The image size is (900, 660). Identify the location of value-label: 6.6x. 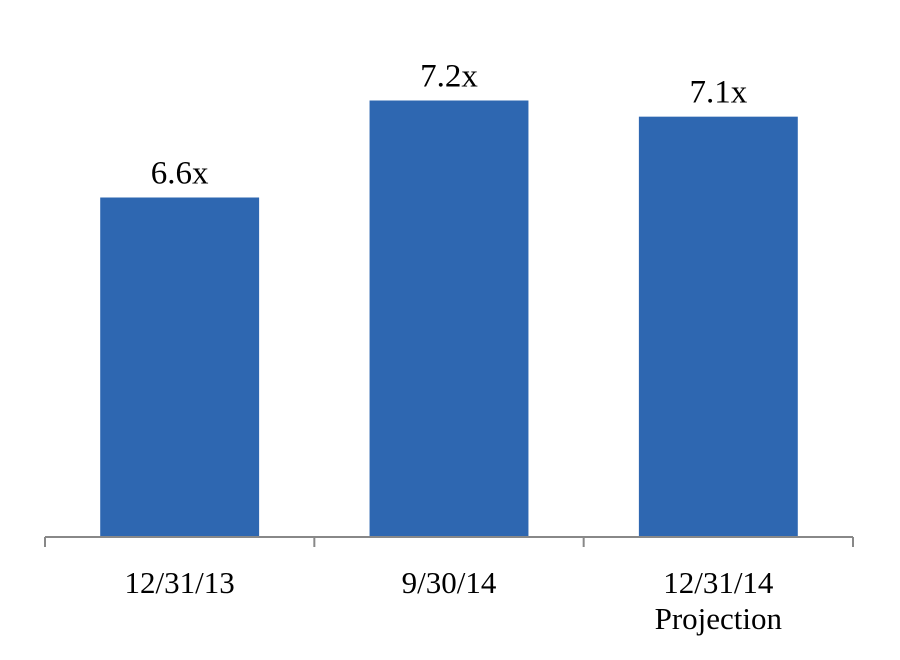
(180, 174).